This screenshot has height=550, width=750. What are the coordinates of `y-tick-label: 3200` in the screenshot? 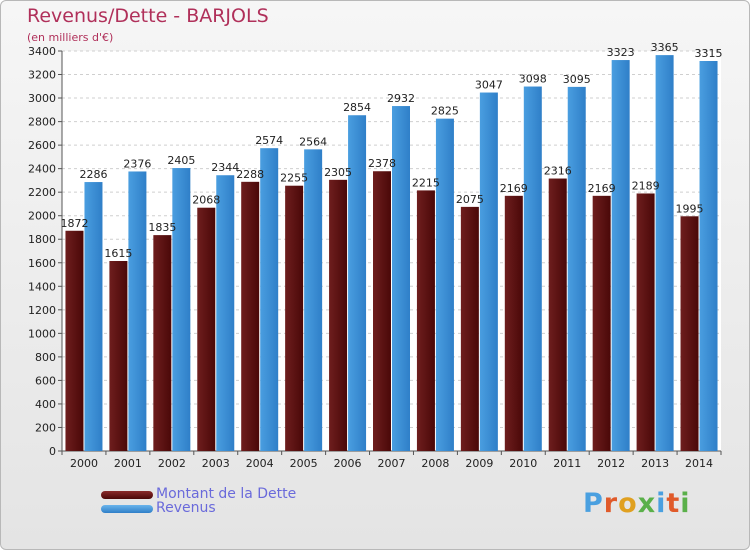 It's located at (42, 75).